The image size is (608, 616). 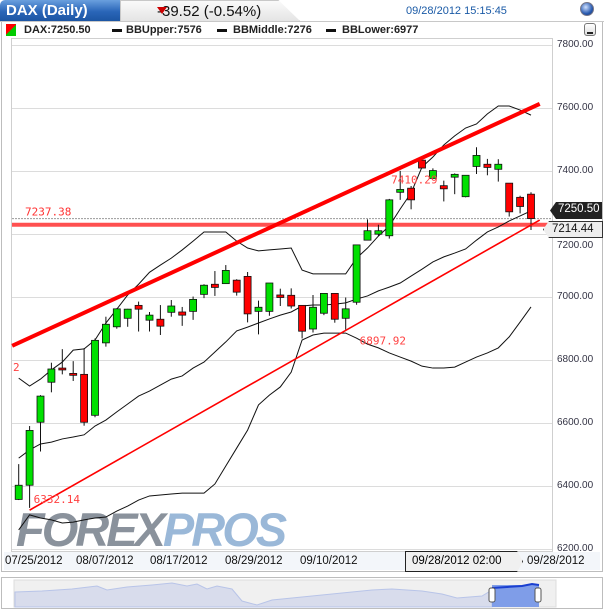 I want to click on header-divider, so click(x=302, y=21).